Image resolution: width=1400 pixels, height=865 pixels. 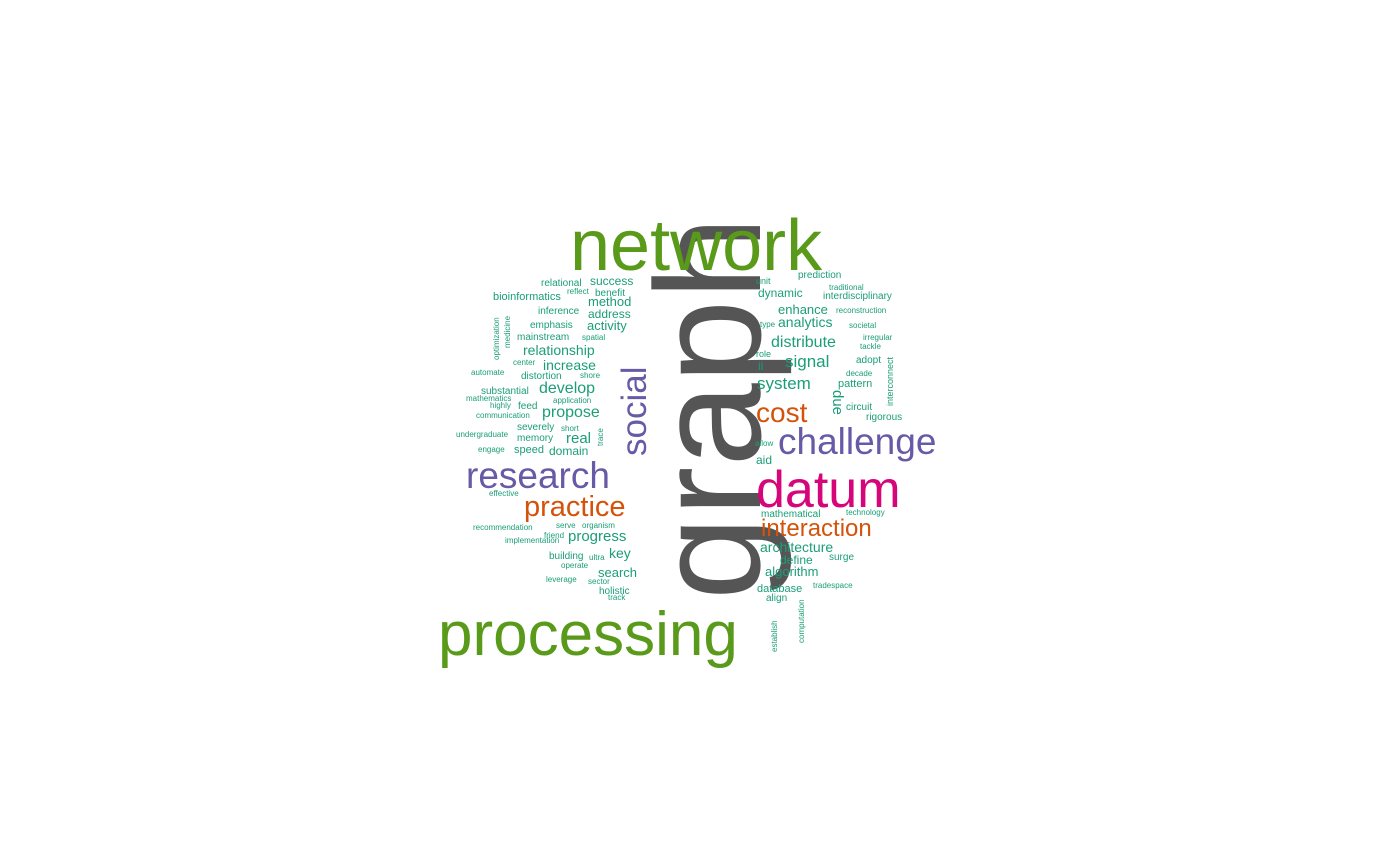 What do you see at coordinates (590, 375) in the screenshot?
I see `word-shore: shore` at bounding box center [590, 375].